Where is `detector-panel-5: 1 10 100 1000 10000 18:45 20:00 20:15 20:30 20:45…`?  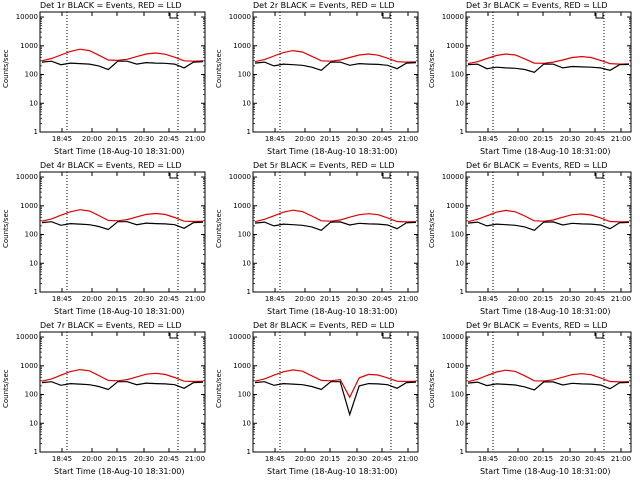 detector-panel-5: 1 10 100 1000 10000 18:45 20:00 20:15 20:30 20:45… is located at coordinates (319, 240).